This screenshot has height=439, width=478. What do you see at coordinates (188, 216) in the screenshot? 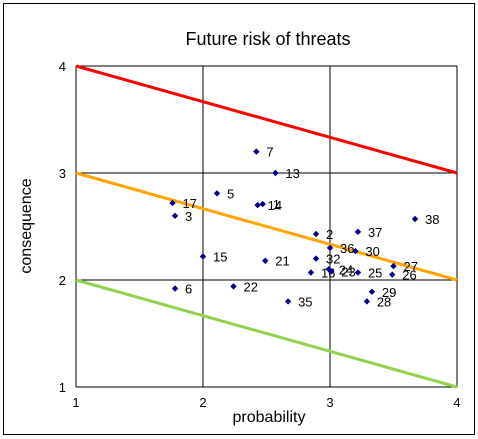
I see `point-label: 3` at bounding box center [188, 216].